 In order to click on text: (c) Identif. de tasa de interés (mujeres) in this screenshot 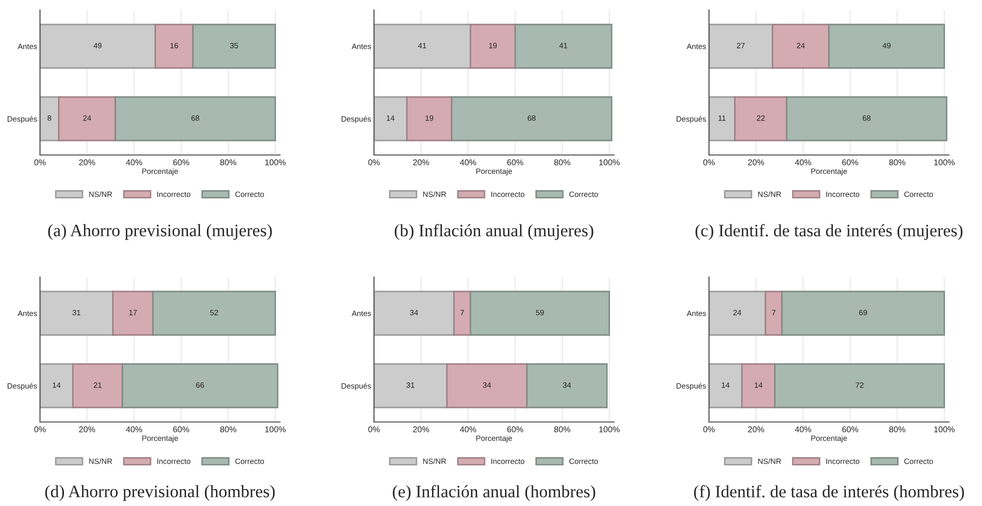, I will do `click(829, 232)`.